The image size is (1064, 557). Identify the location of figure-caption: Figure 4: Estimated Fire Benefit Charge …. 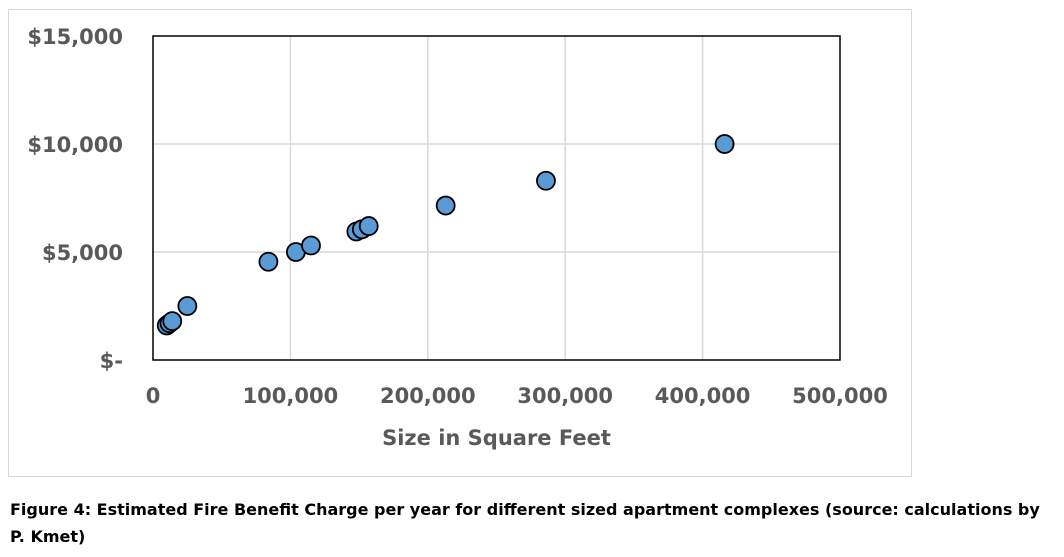
(525, 523).